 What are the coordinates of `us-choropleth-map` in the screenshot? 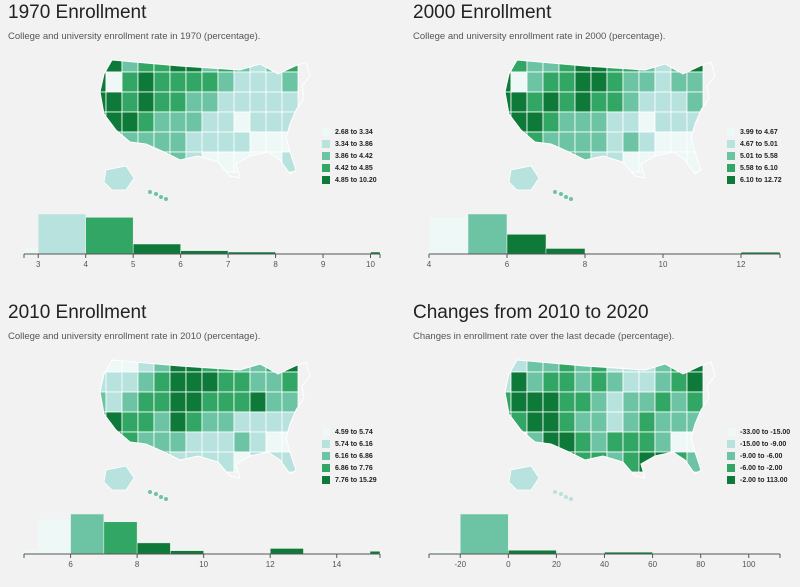 It's located at (205, 127).